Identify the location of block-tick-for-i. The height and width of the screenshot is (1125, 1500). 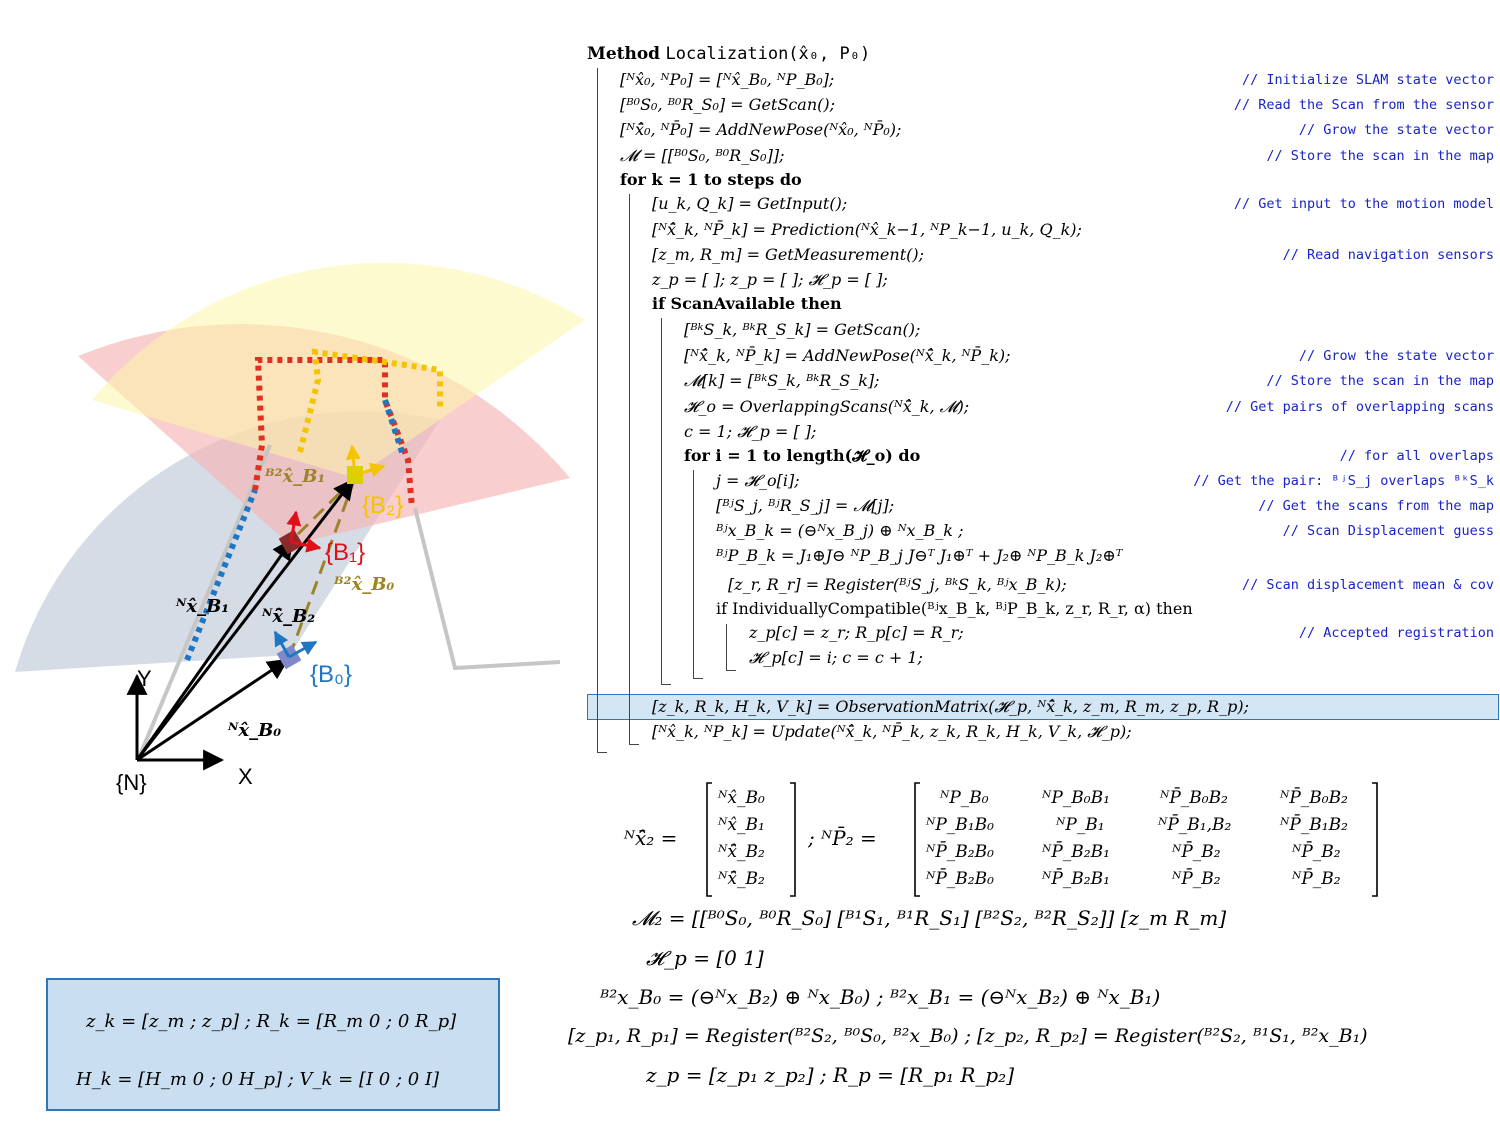
(698, 678).